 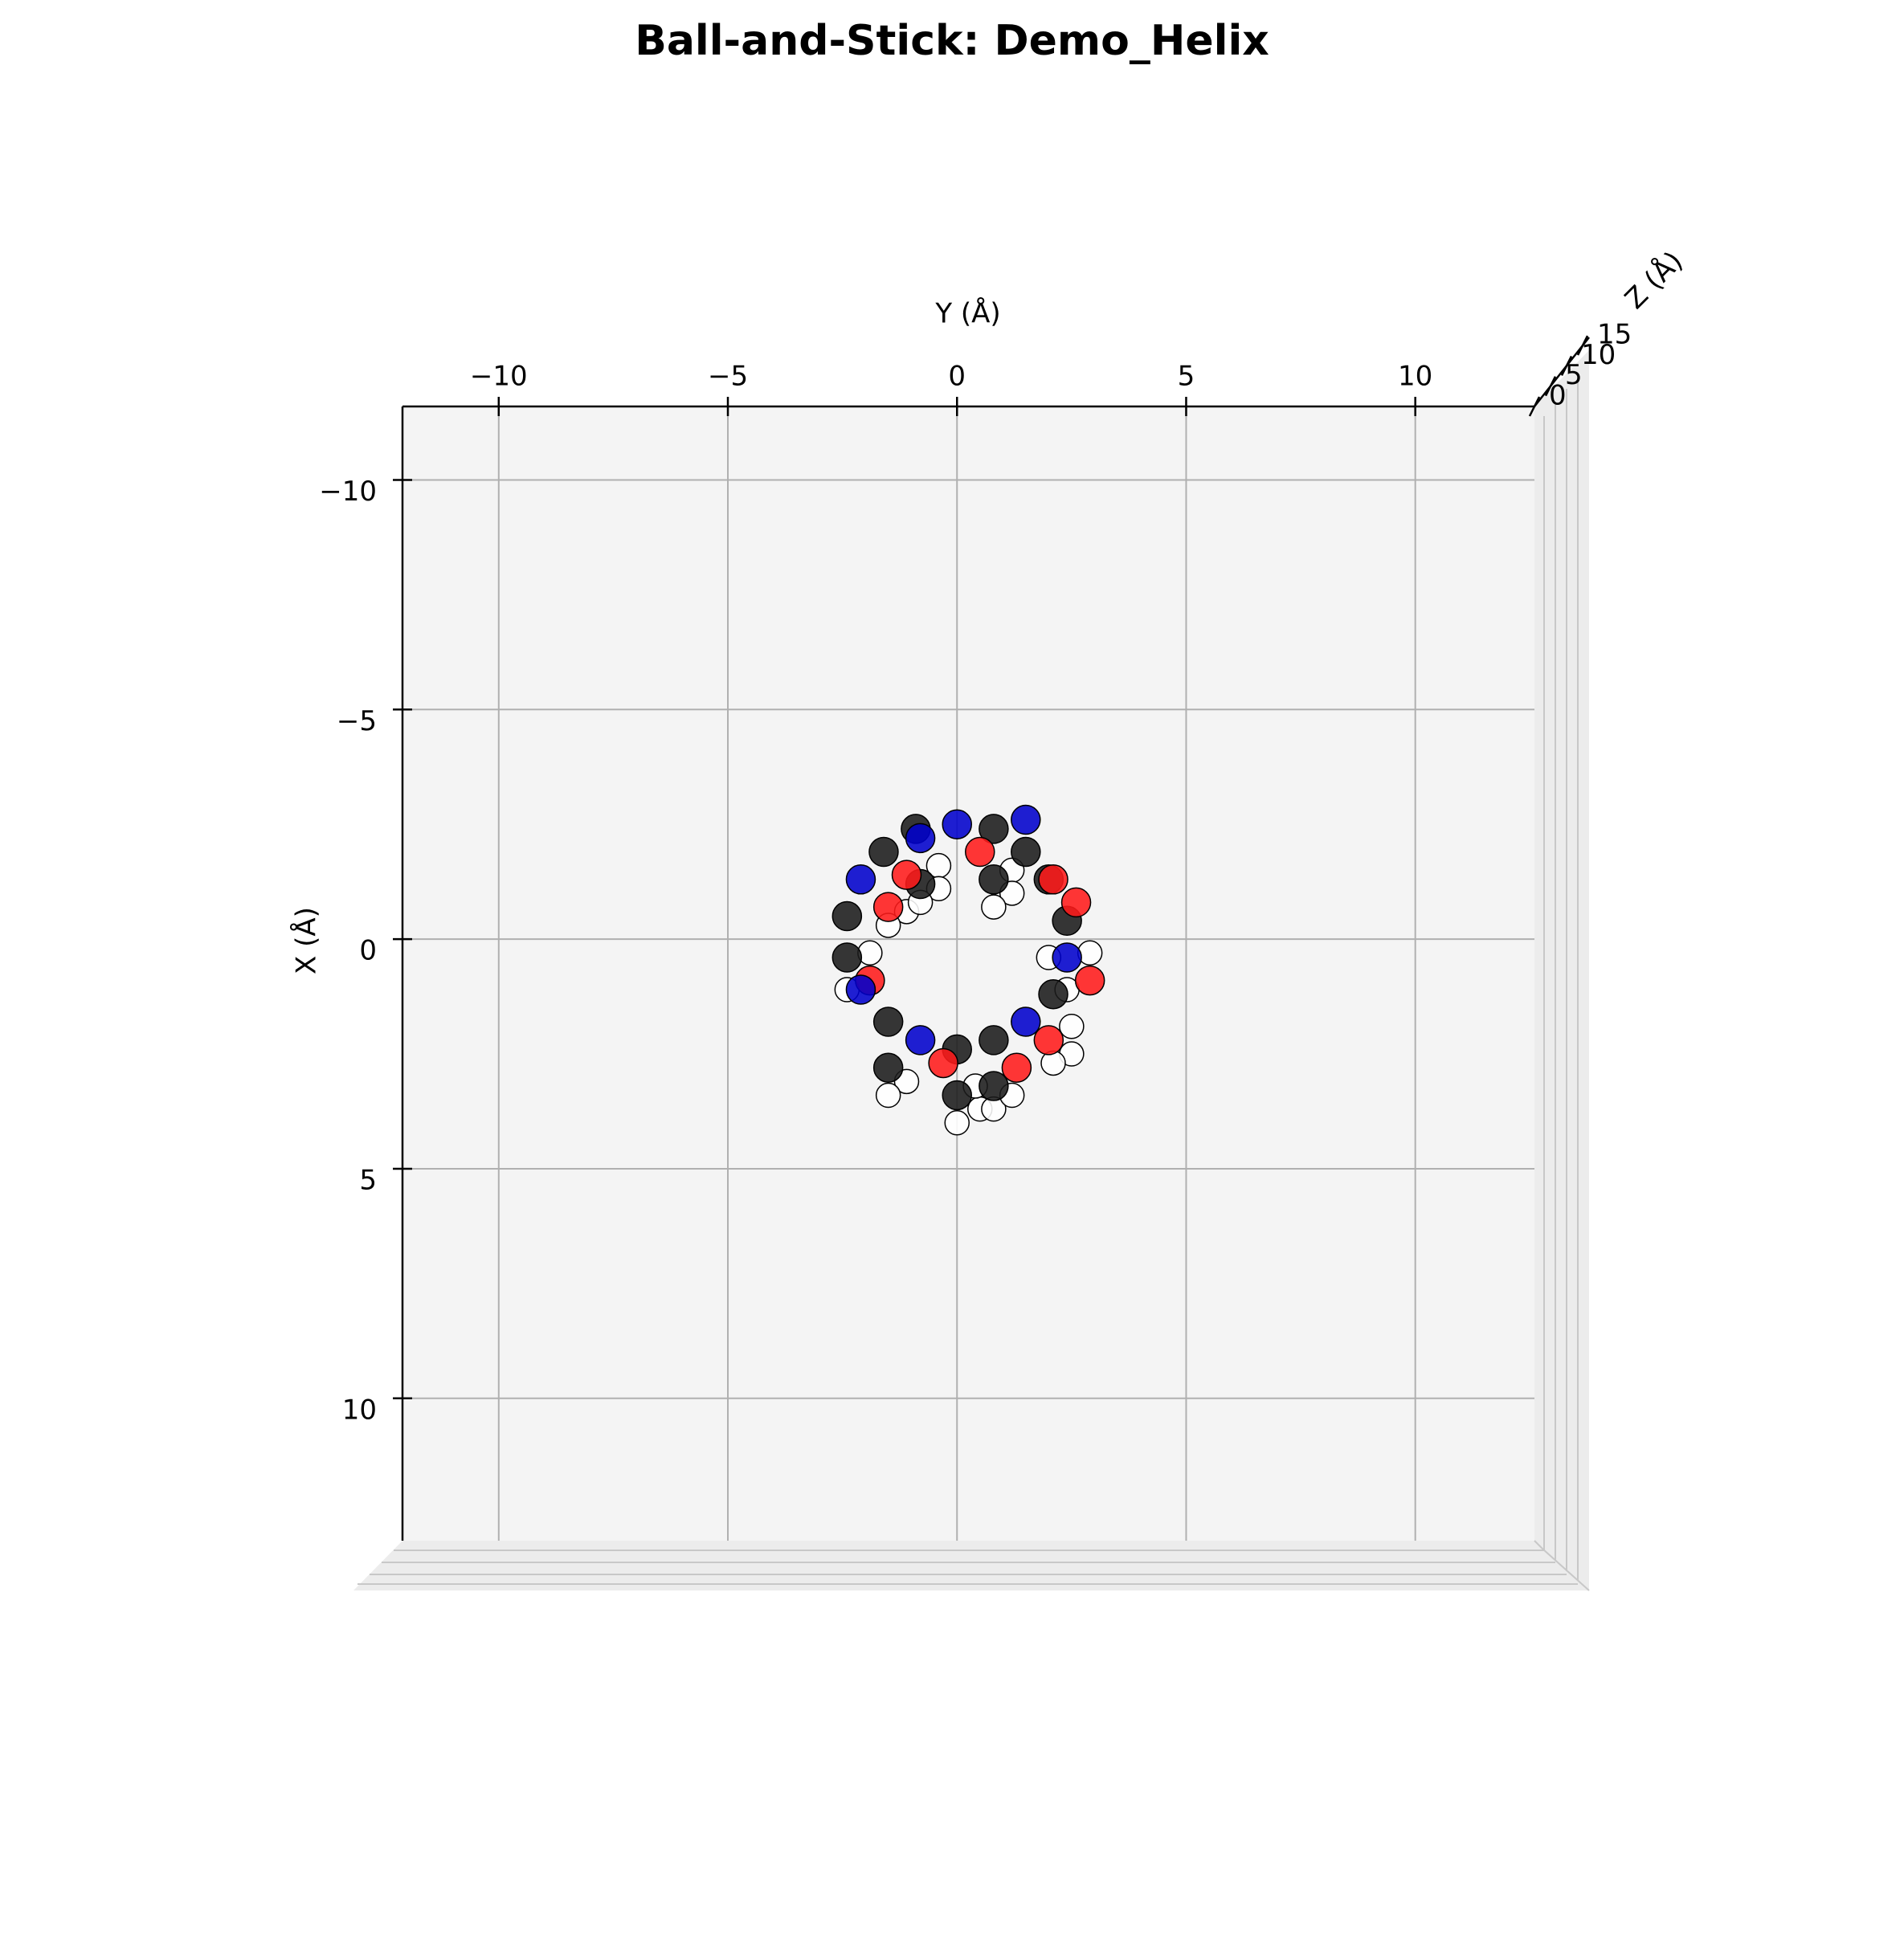 What do you see at coordinates (967, 313) in the screenshot?
I see `x-axis-label: Y (Å)` at bounding box center [967, 313].